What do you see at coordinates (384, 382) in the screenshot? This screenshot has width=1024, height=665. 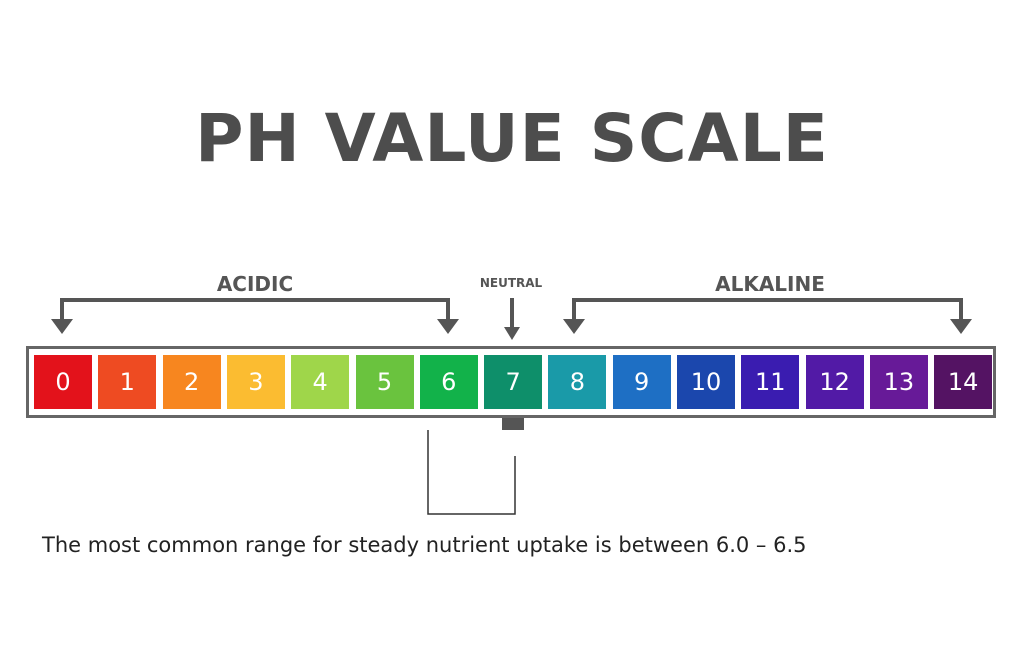 I see `ph-cell-5: 5` at bounding box center [384, 382].